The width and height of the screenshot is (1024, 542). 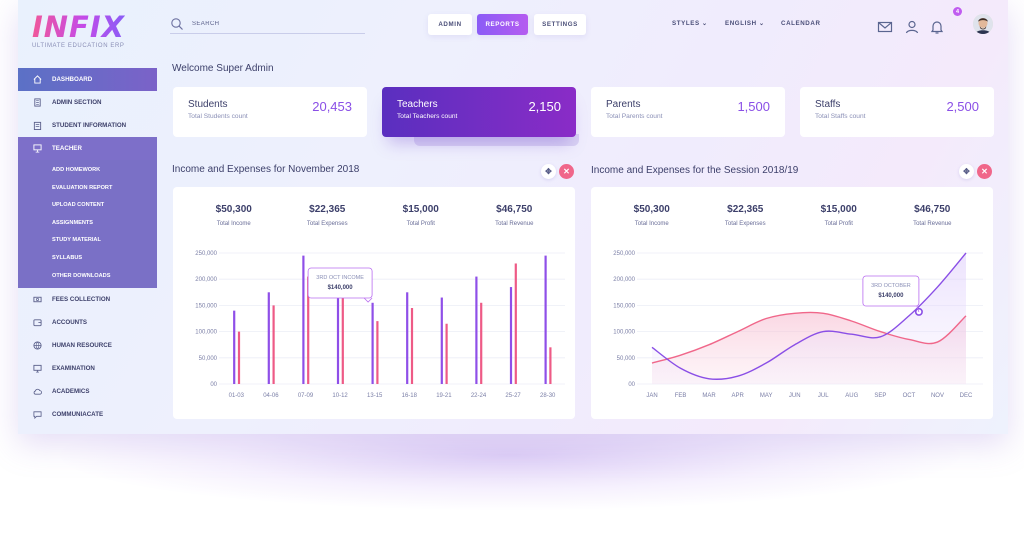 I want to click on globe-icon, so click(x=37, y=346).